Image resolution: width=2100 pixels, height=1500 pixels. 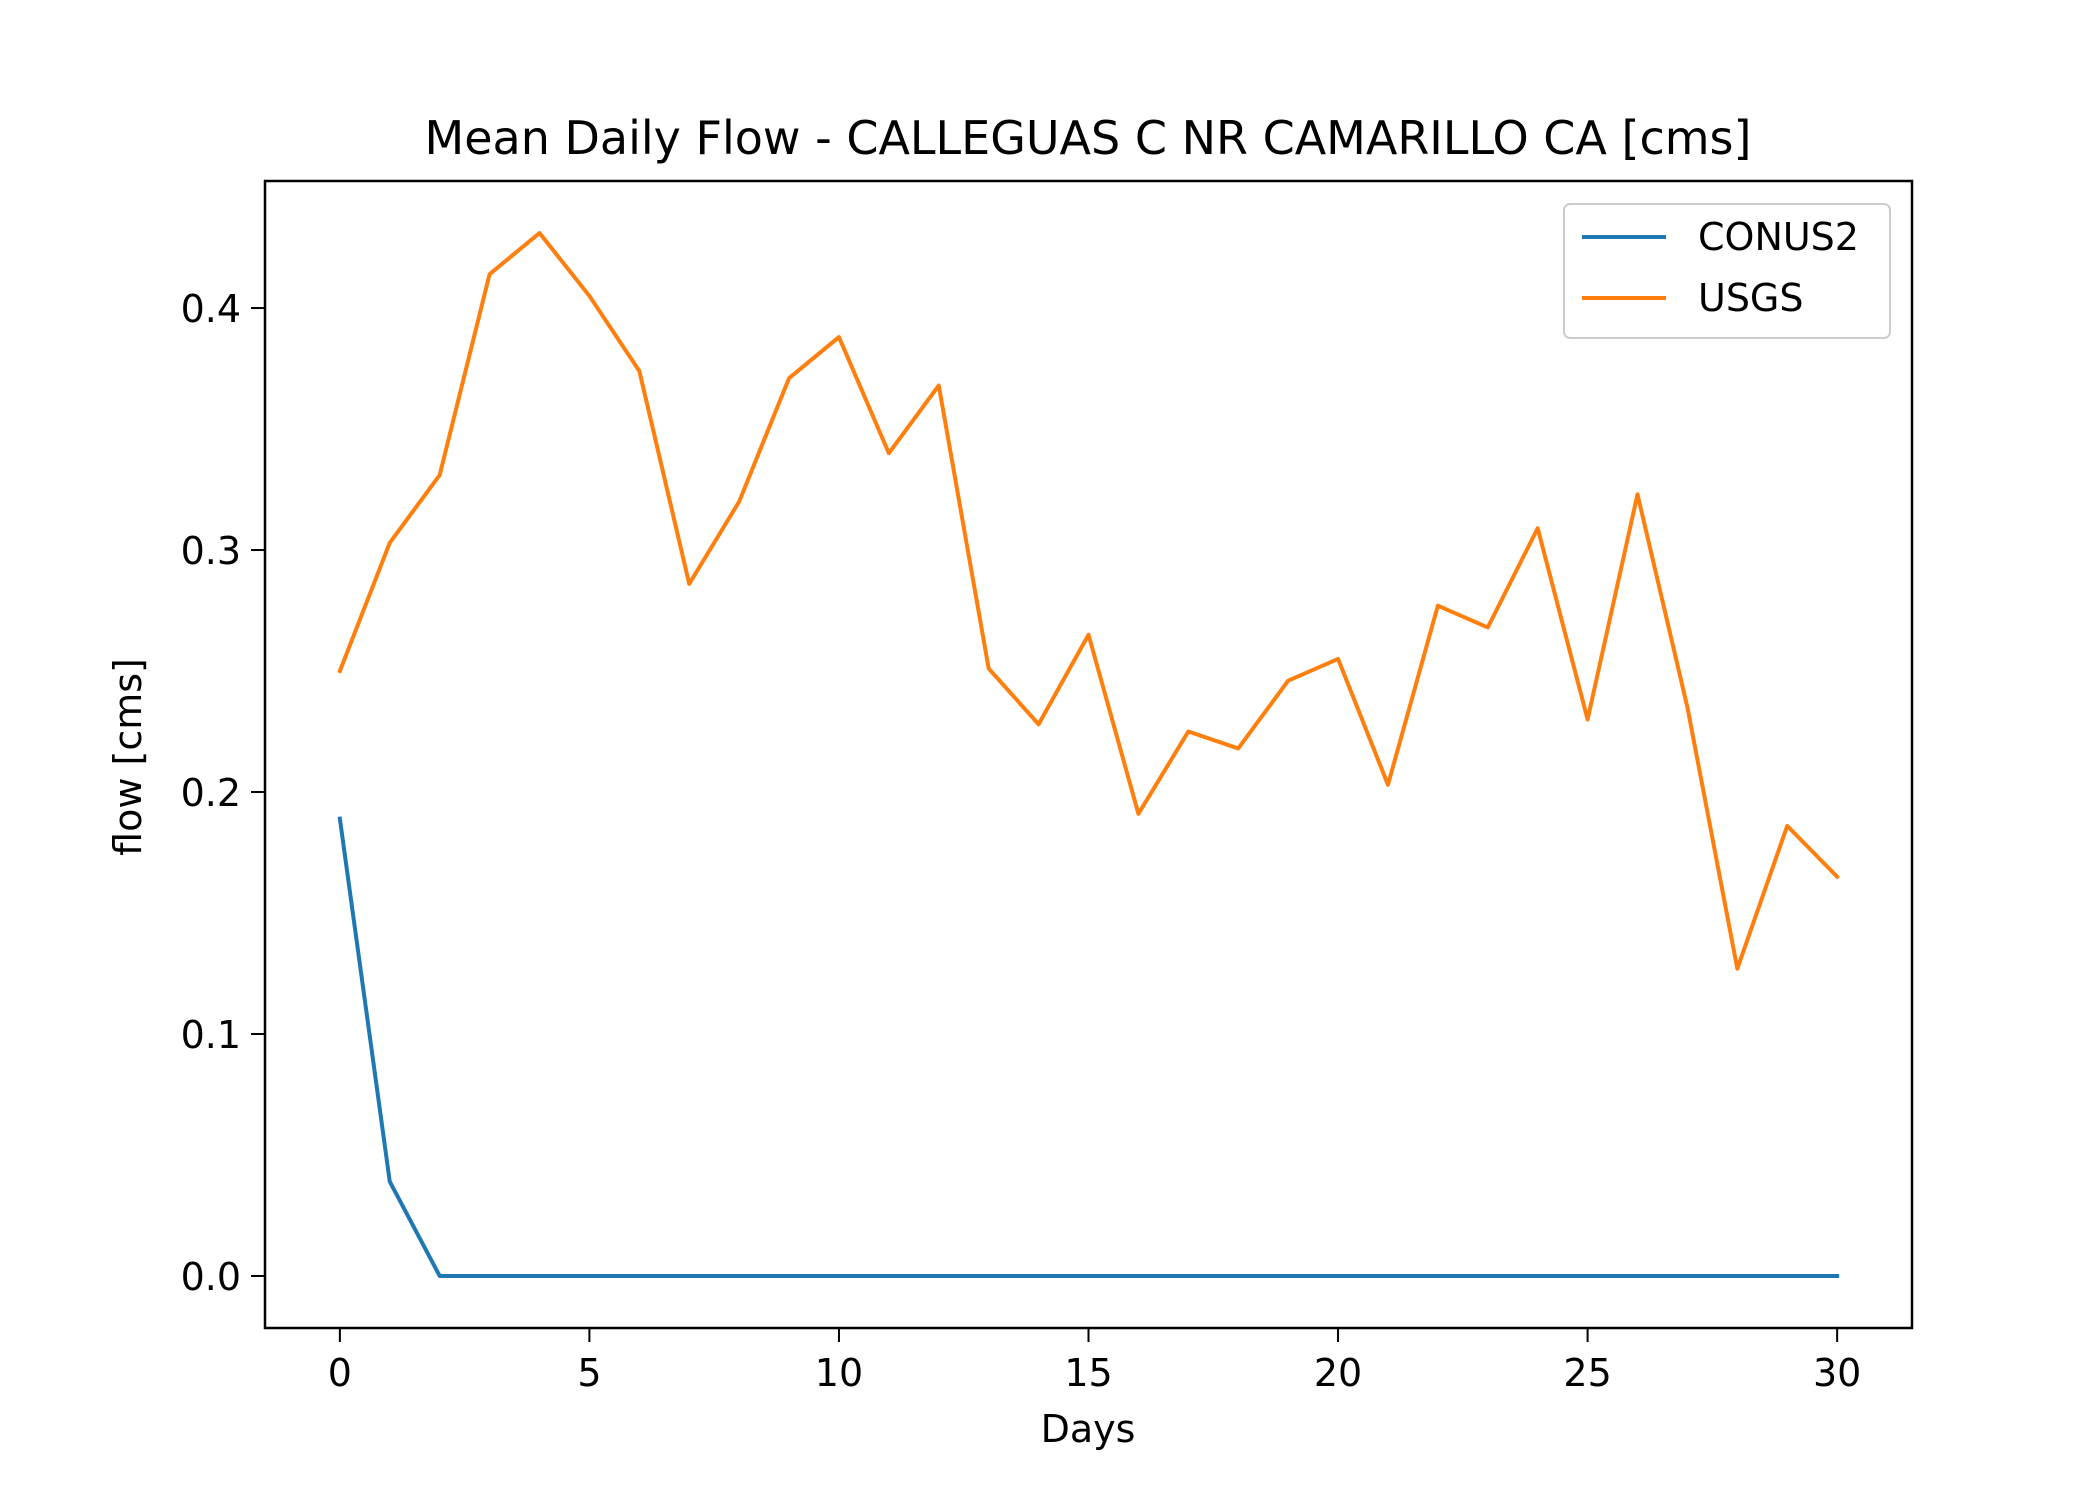 What do you see at coordinates (211, 551) in the screenshot?
I see `y-tick-label: 0.3` at bounding box center [211, 551].